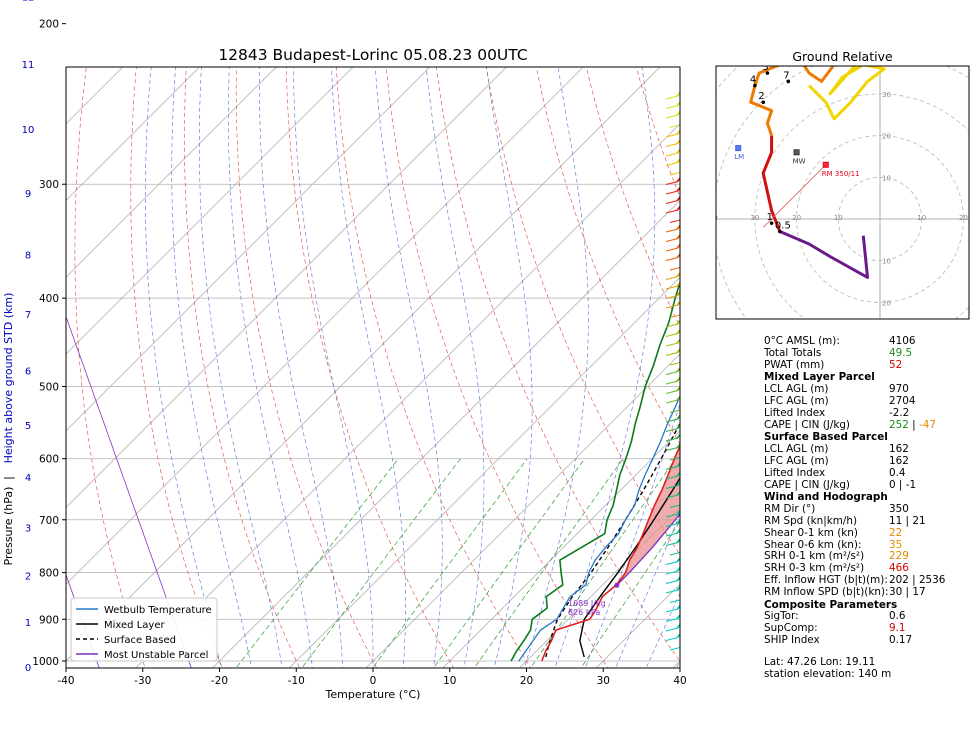  Describe the element at coordinates (134, 625) in the screenshot. I see `legend-label: Mixed Layer` at that location.